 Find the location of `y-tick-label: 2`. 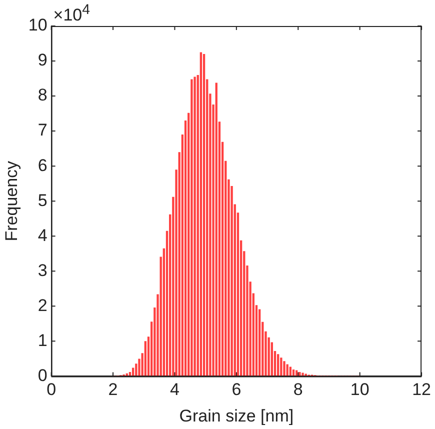

y-tick-label: 2 is located at coordinates (43, 305).